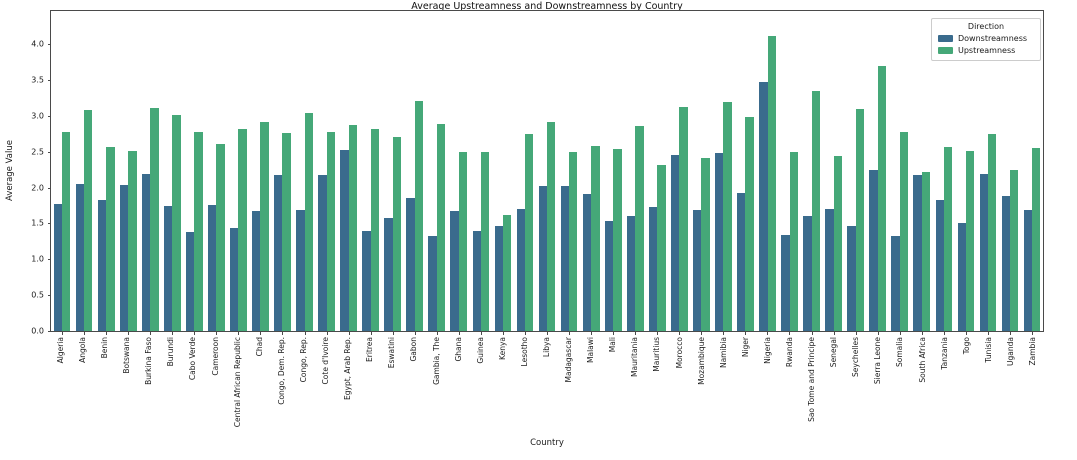  I want to click on x-tick-cell: Central African Republic, so click(238, 382).